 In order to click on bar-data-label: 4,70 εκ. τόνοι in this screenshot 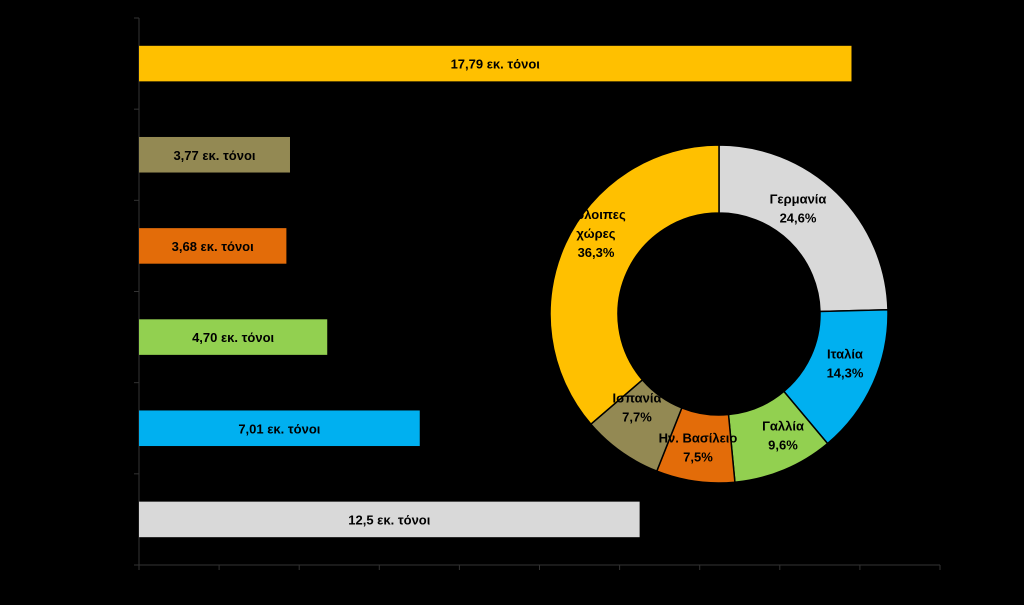, I will do `click(233, 337)`.